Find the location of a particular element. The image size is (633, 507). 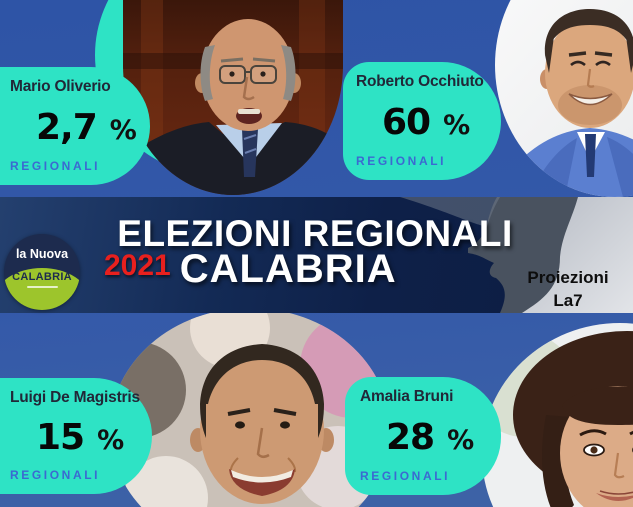

portrait-roberto-occhiuto-illustration is located at coordinates (564, 98).